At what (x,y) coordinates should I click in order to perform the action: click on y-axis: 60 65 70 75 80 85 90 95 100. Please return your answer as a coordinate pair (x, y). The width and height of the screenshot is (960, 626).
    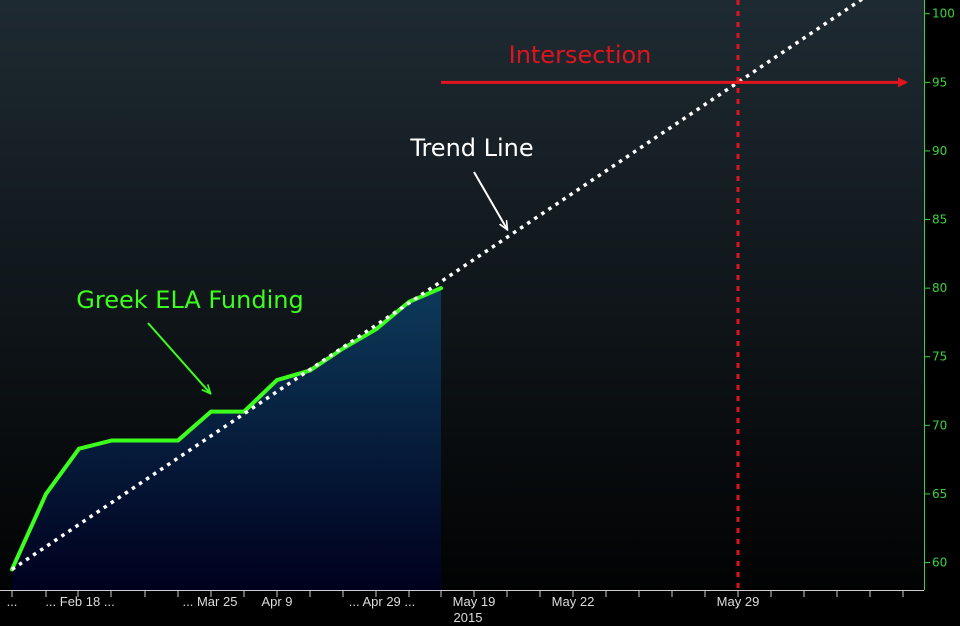
    Looking at the image, I should click on (939, 295).